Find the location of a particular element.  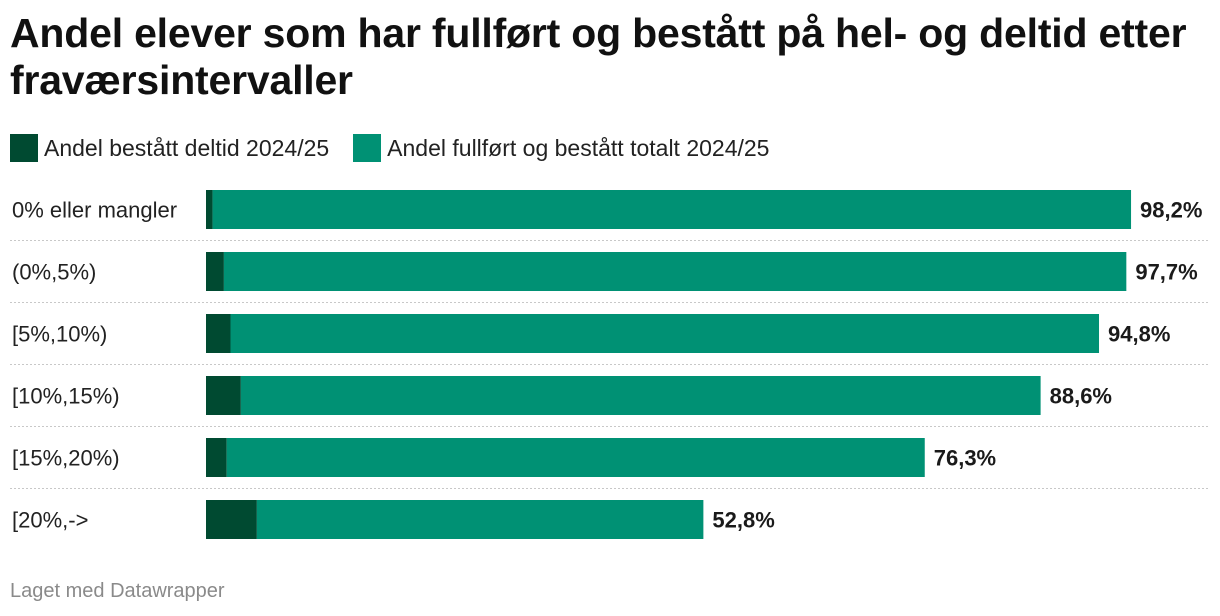

value-label: 88,6% is located at coordinates (1081, 396).